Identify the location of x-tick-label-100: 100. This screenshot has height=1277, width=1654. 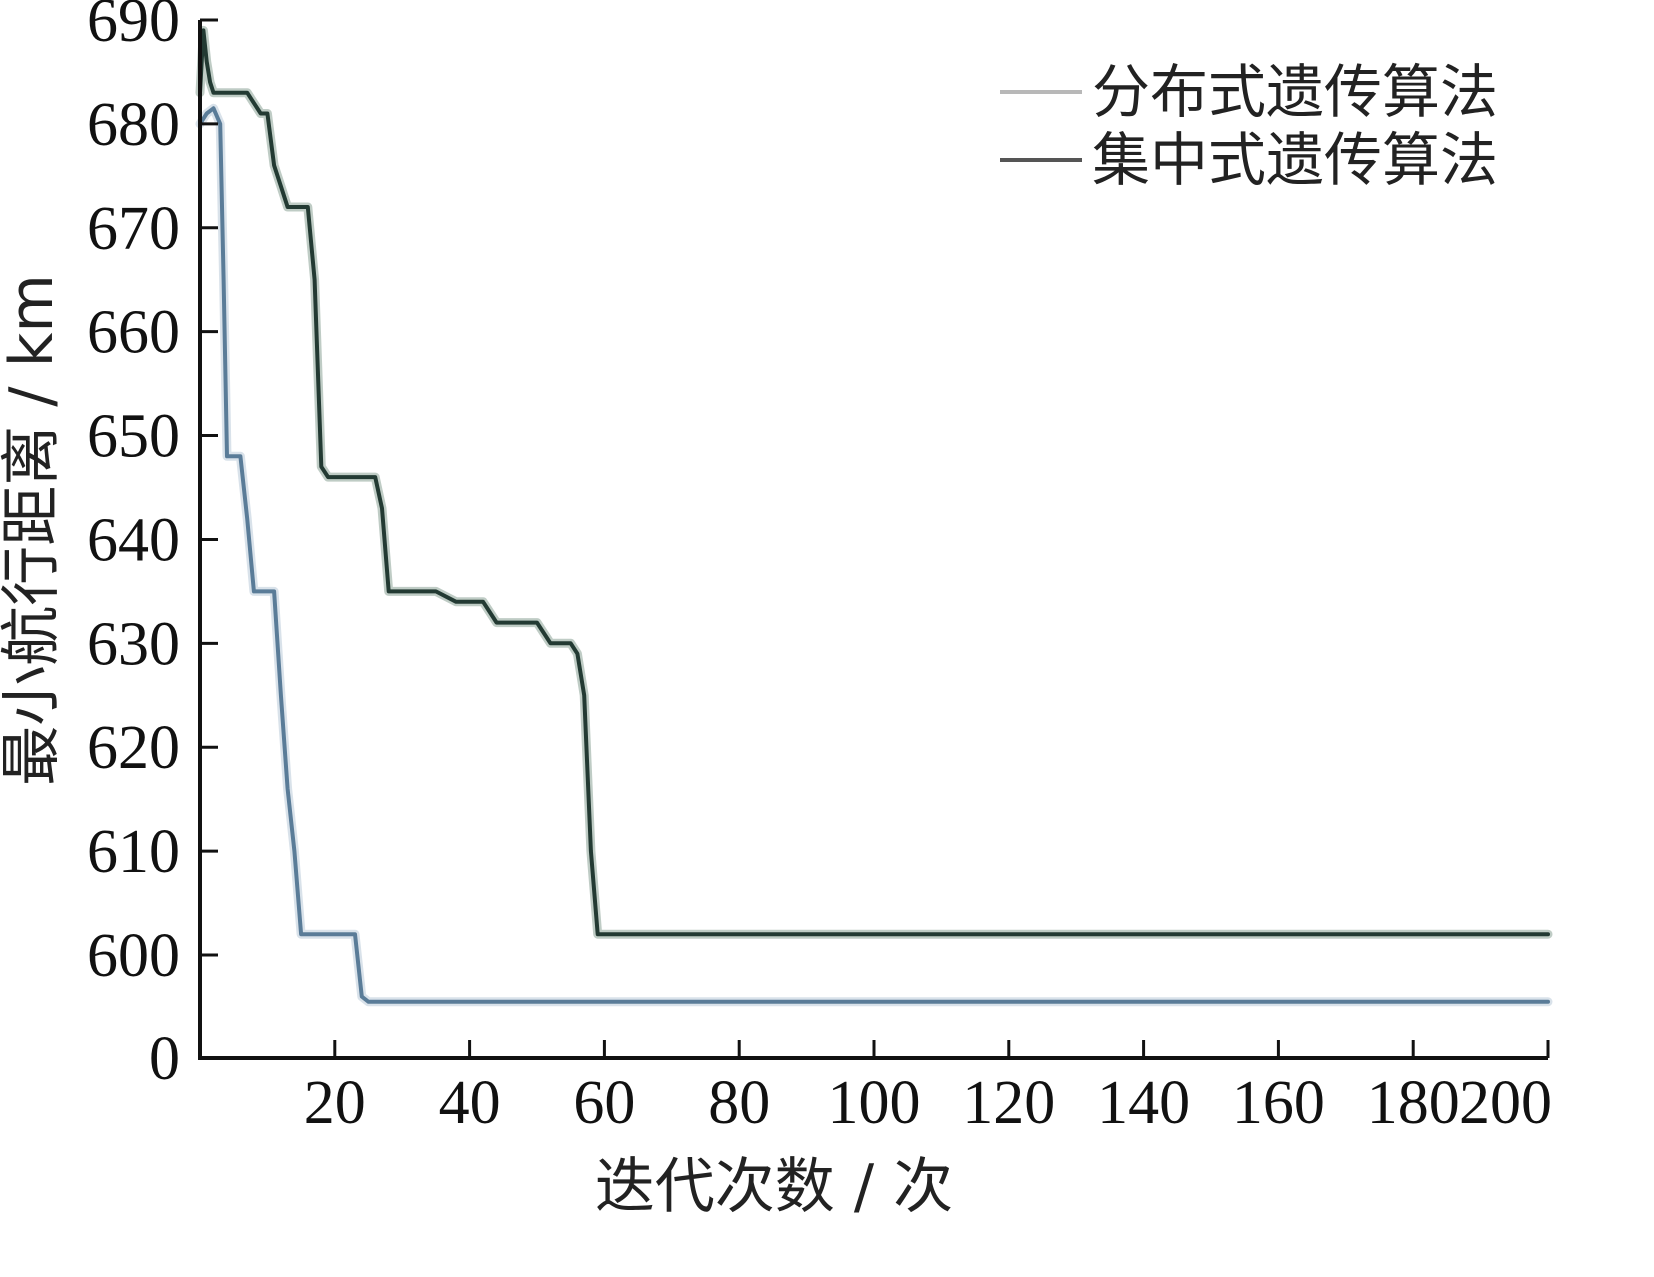
(874, 1103).